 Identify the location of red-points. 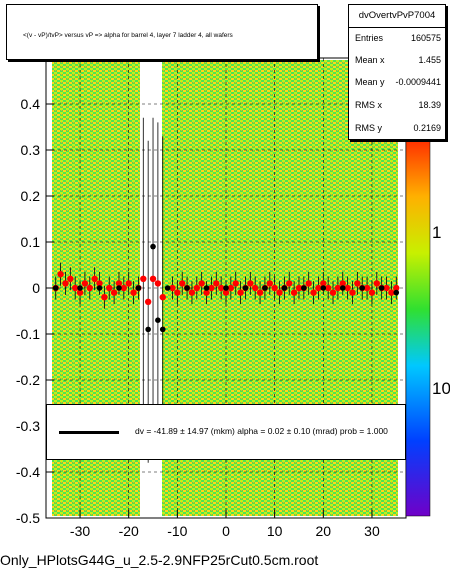
(226, 288).